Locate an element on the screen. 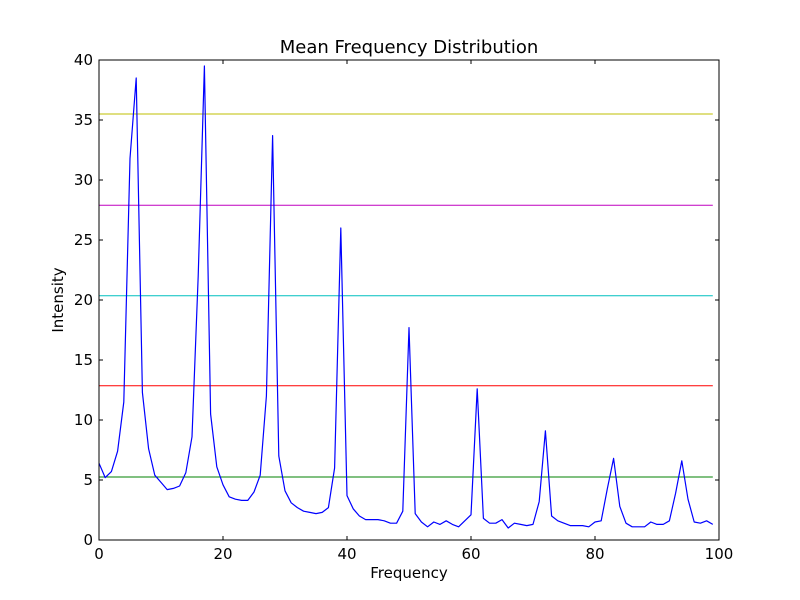 The height and width of the screenshot is (600, 800). y-tick-label: 10 is located at coordinates (83, 420).